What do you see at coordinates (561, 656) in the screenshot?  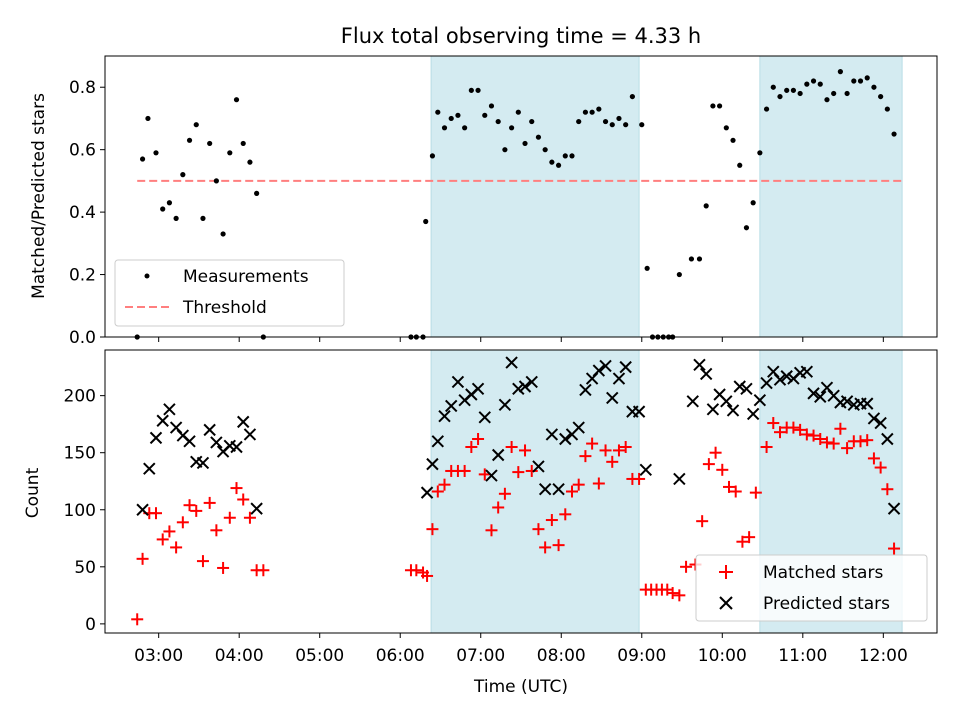 I see `x-tick-label: 08:00` at bounding box center [561, 656].